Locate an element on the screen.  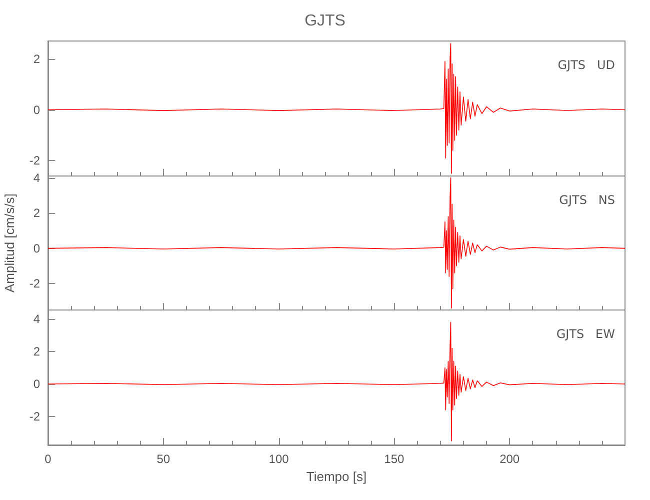
annotation: GJTS EW is located at coordinates (586, 334).